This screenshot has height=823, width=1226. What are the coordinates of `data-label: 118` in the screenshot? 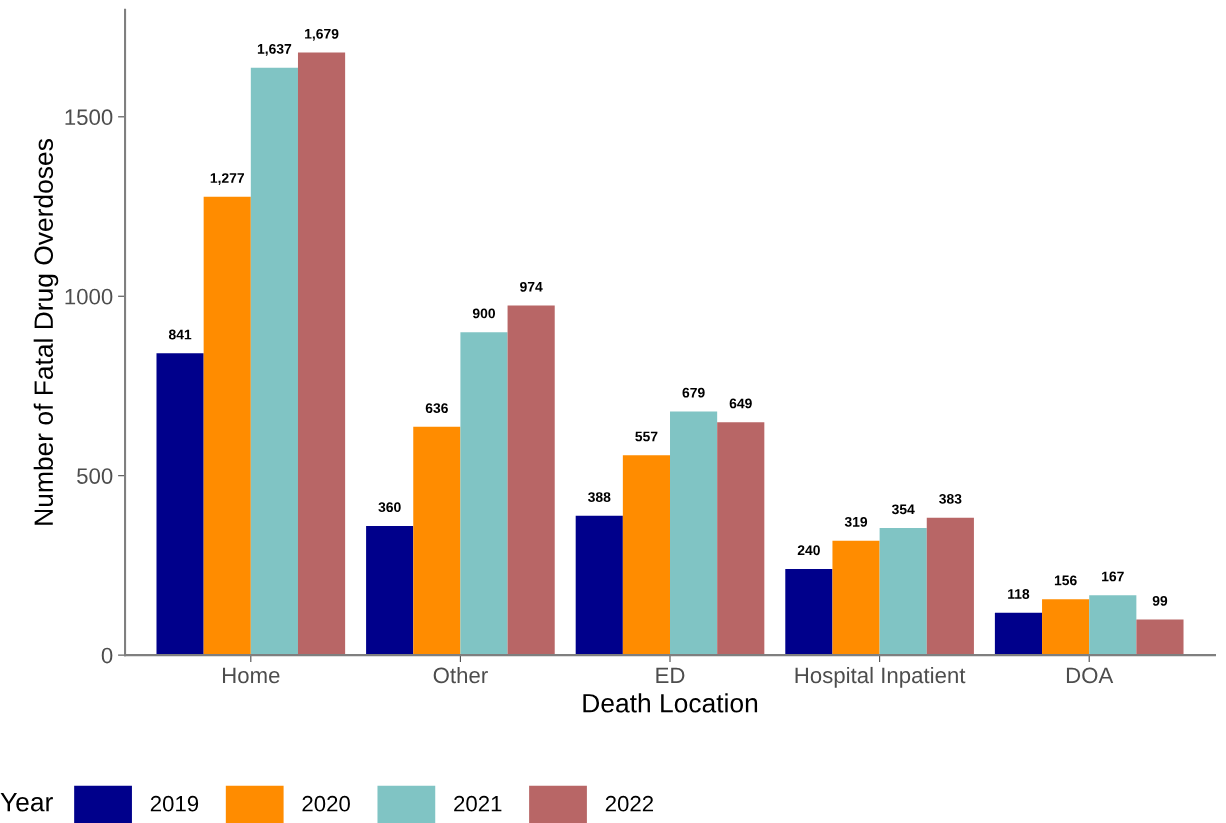 It's located at (1019, 594).